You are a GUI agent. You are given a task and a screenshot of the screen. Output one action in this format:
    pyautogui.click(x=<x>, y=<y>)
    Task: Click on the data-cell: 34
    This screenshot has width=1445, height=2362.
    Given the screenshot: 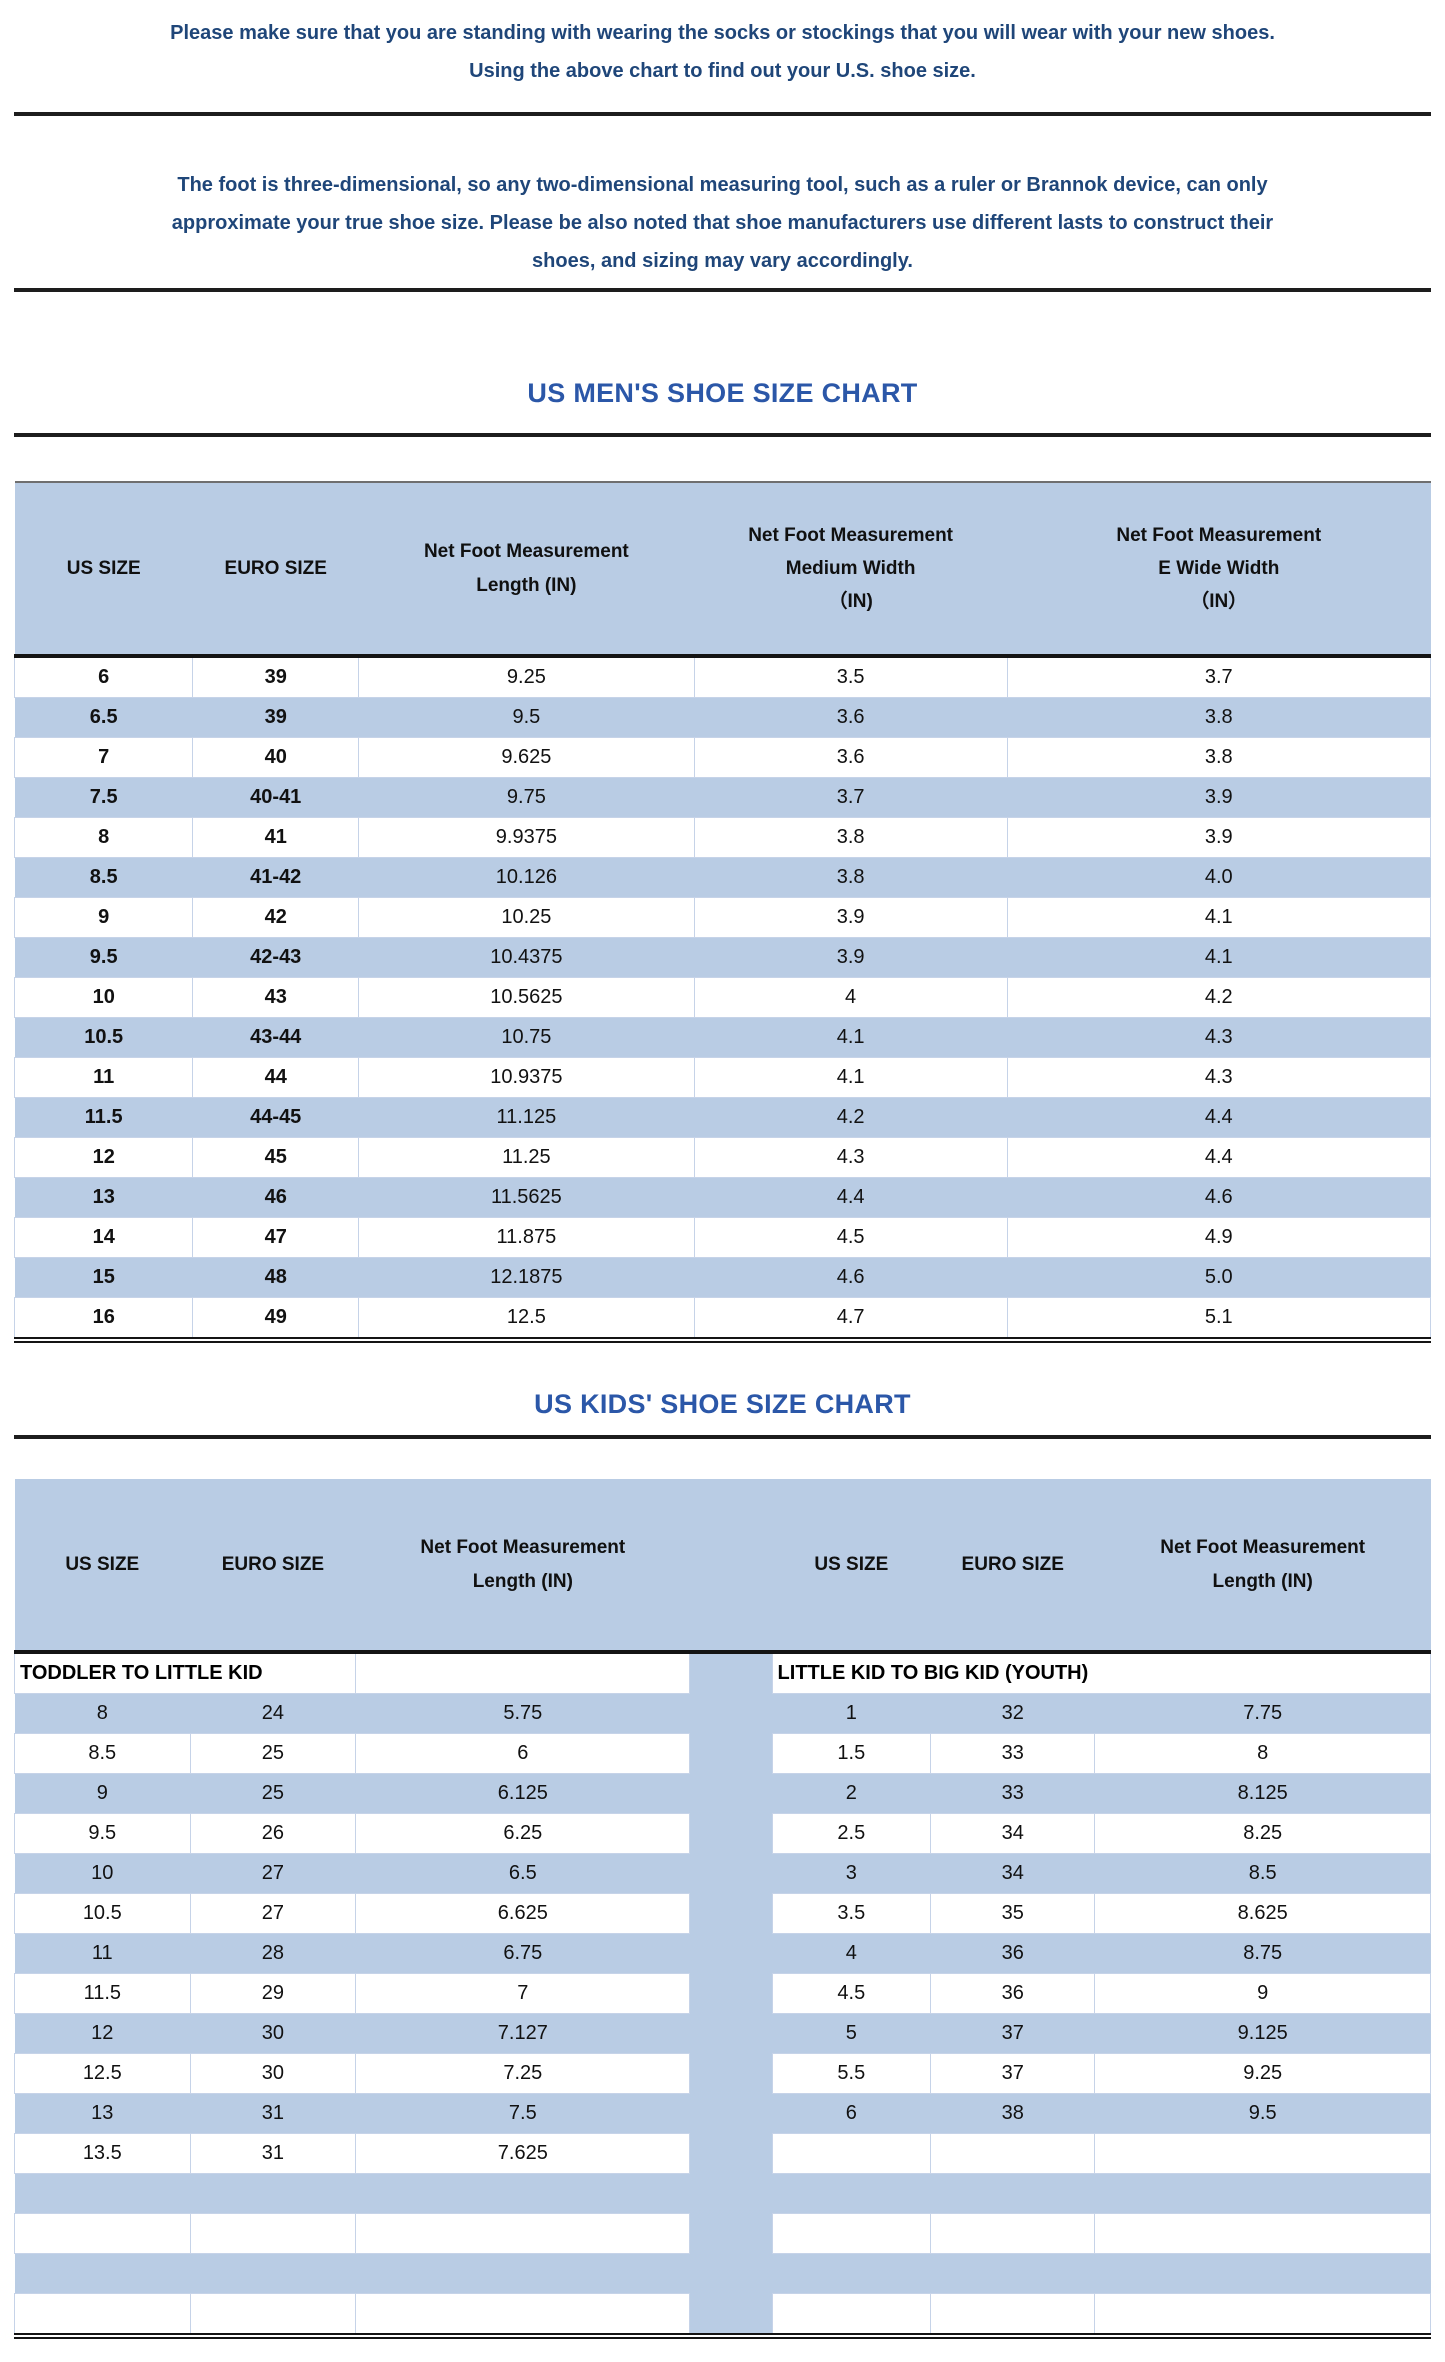 What is the action you would take?
    pyautogui.click(x=1012, y=1873)
    